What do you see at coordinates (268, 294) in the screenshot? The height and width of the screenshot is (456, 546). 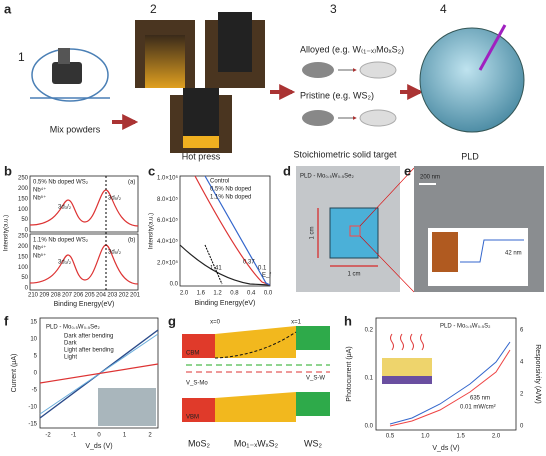 I see `x-tick-label: 0.0` at bounding box center [268, 294].